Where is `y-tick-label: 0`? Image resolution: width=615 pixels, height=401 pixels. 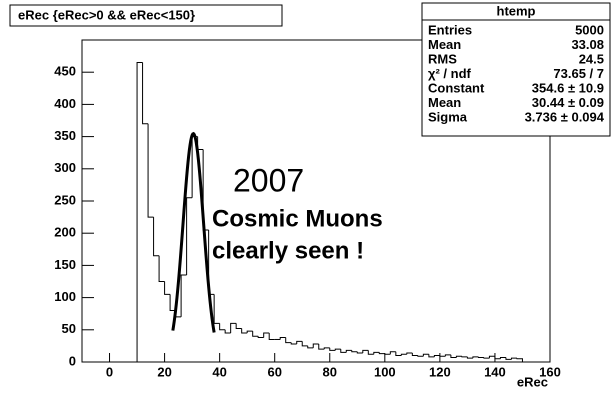 y-tick-label: 0 is located at coordinates (72, 360).